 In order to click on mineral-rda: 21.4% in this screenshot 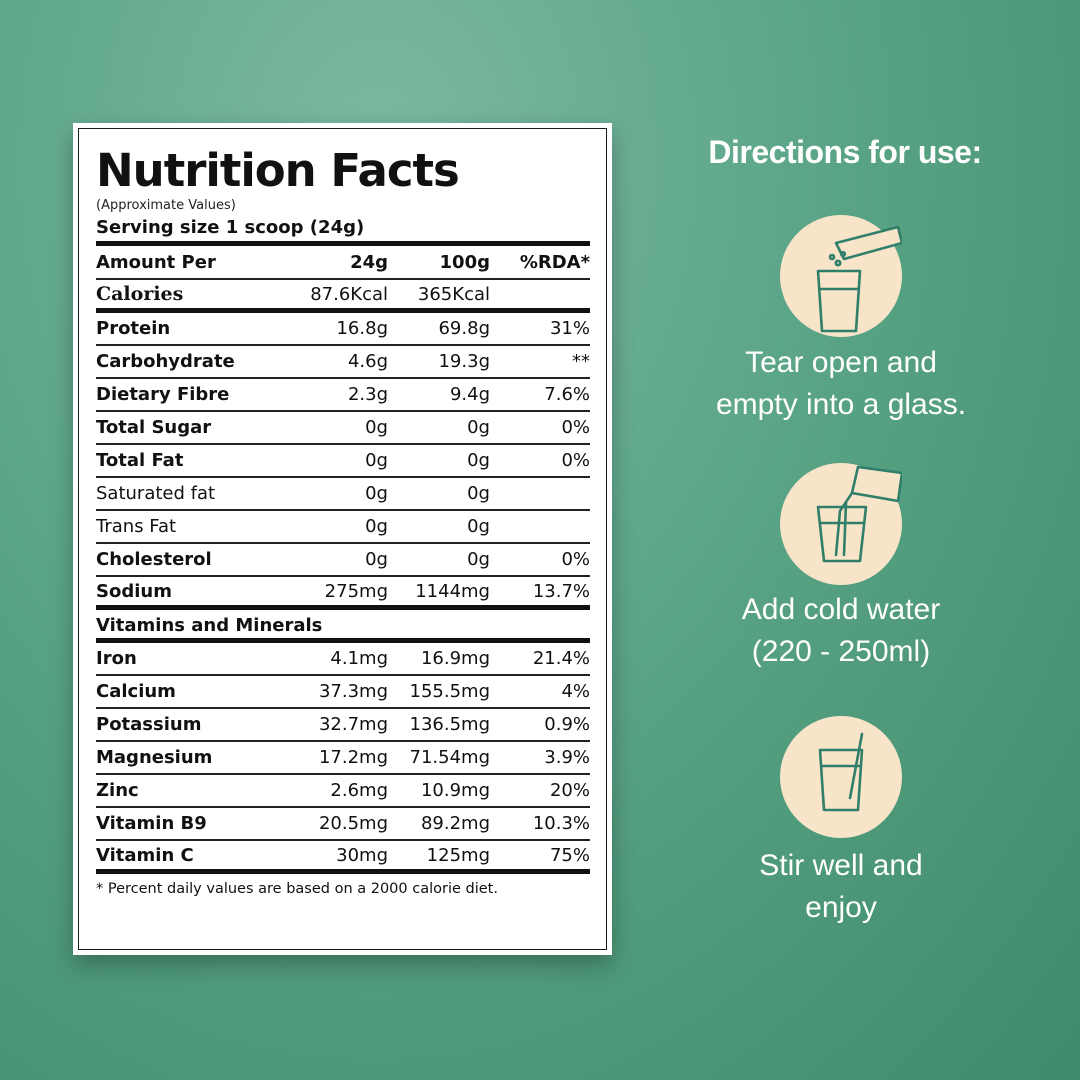, I will do `click(561, 658)`.